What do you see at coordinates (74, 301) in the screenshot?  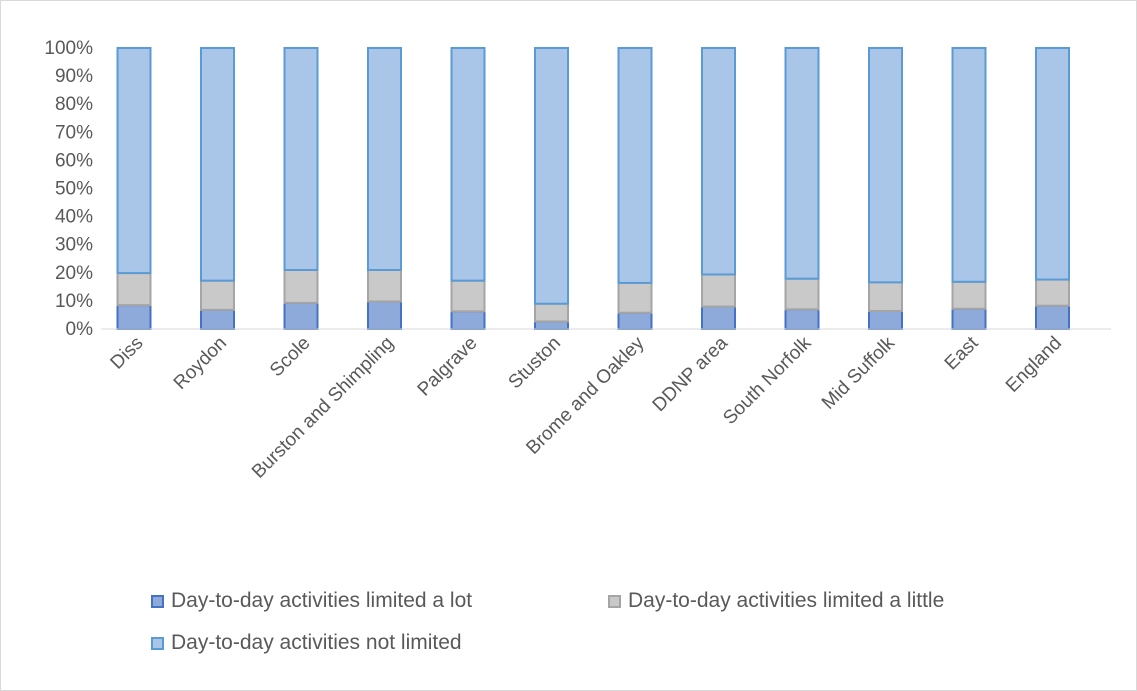 I see `y-tick-label: 10%` at bounding box center [74, 301].